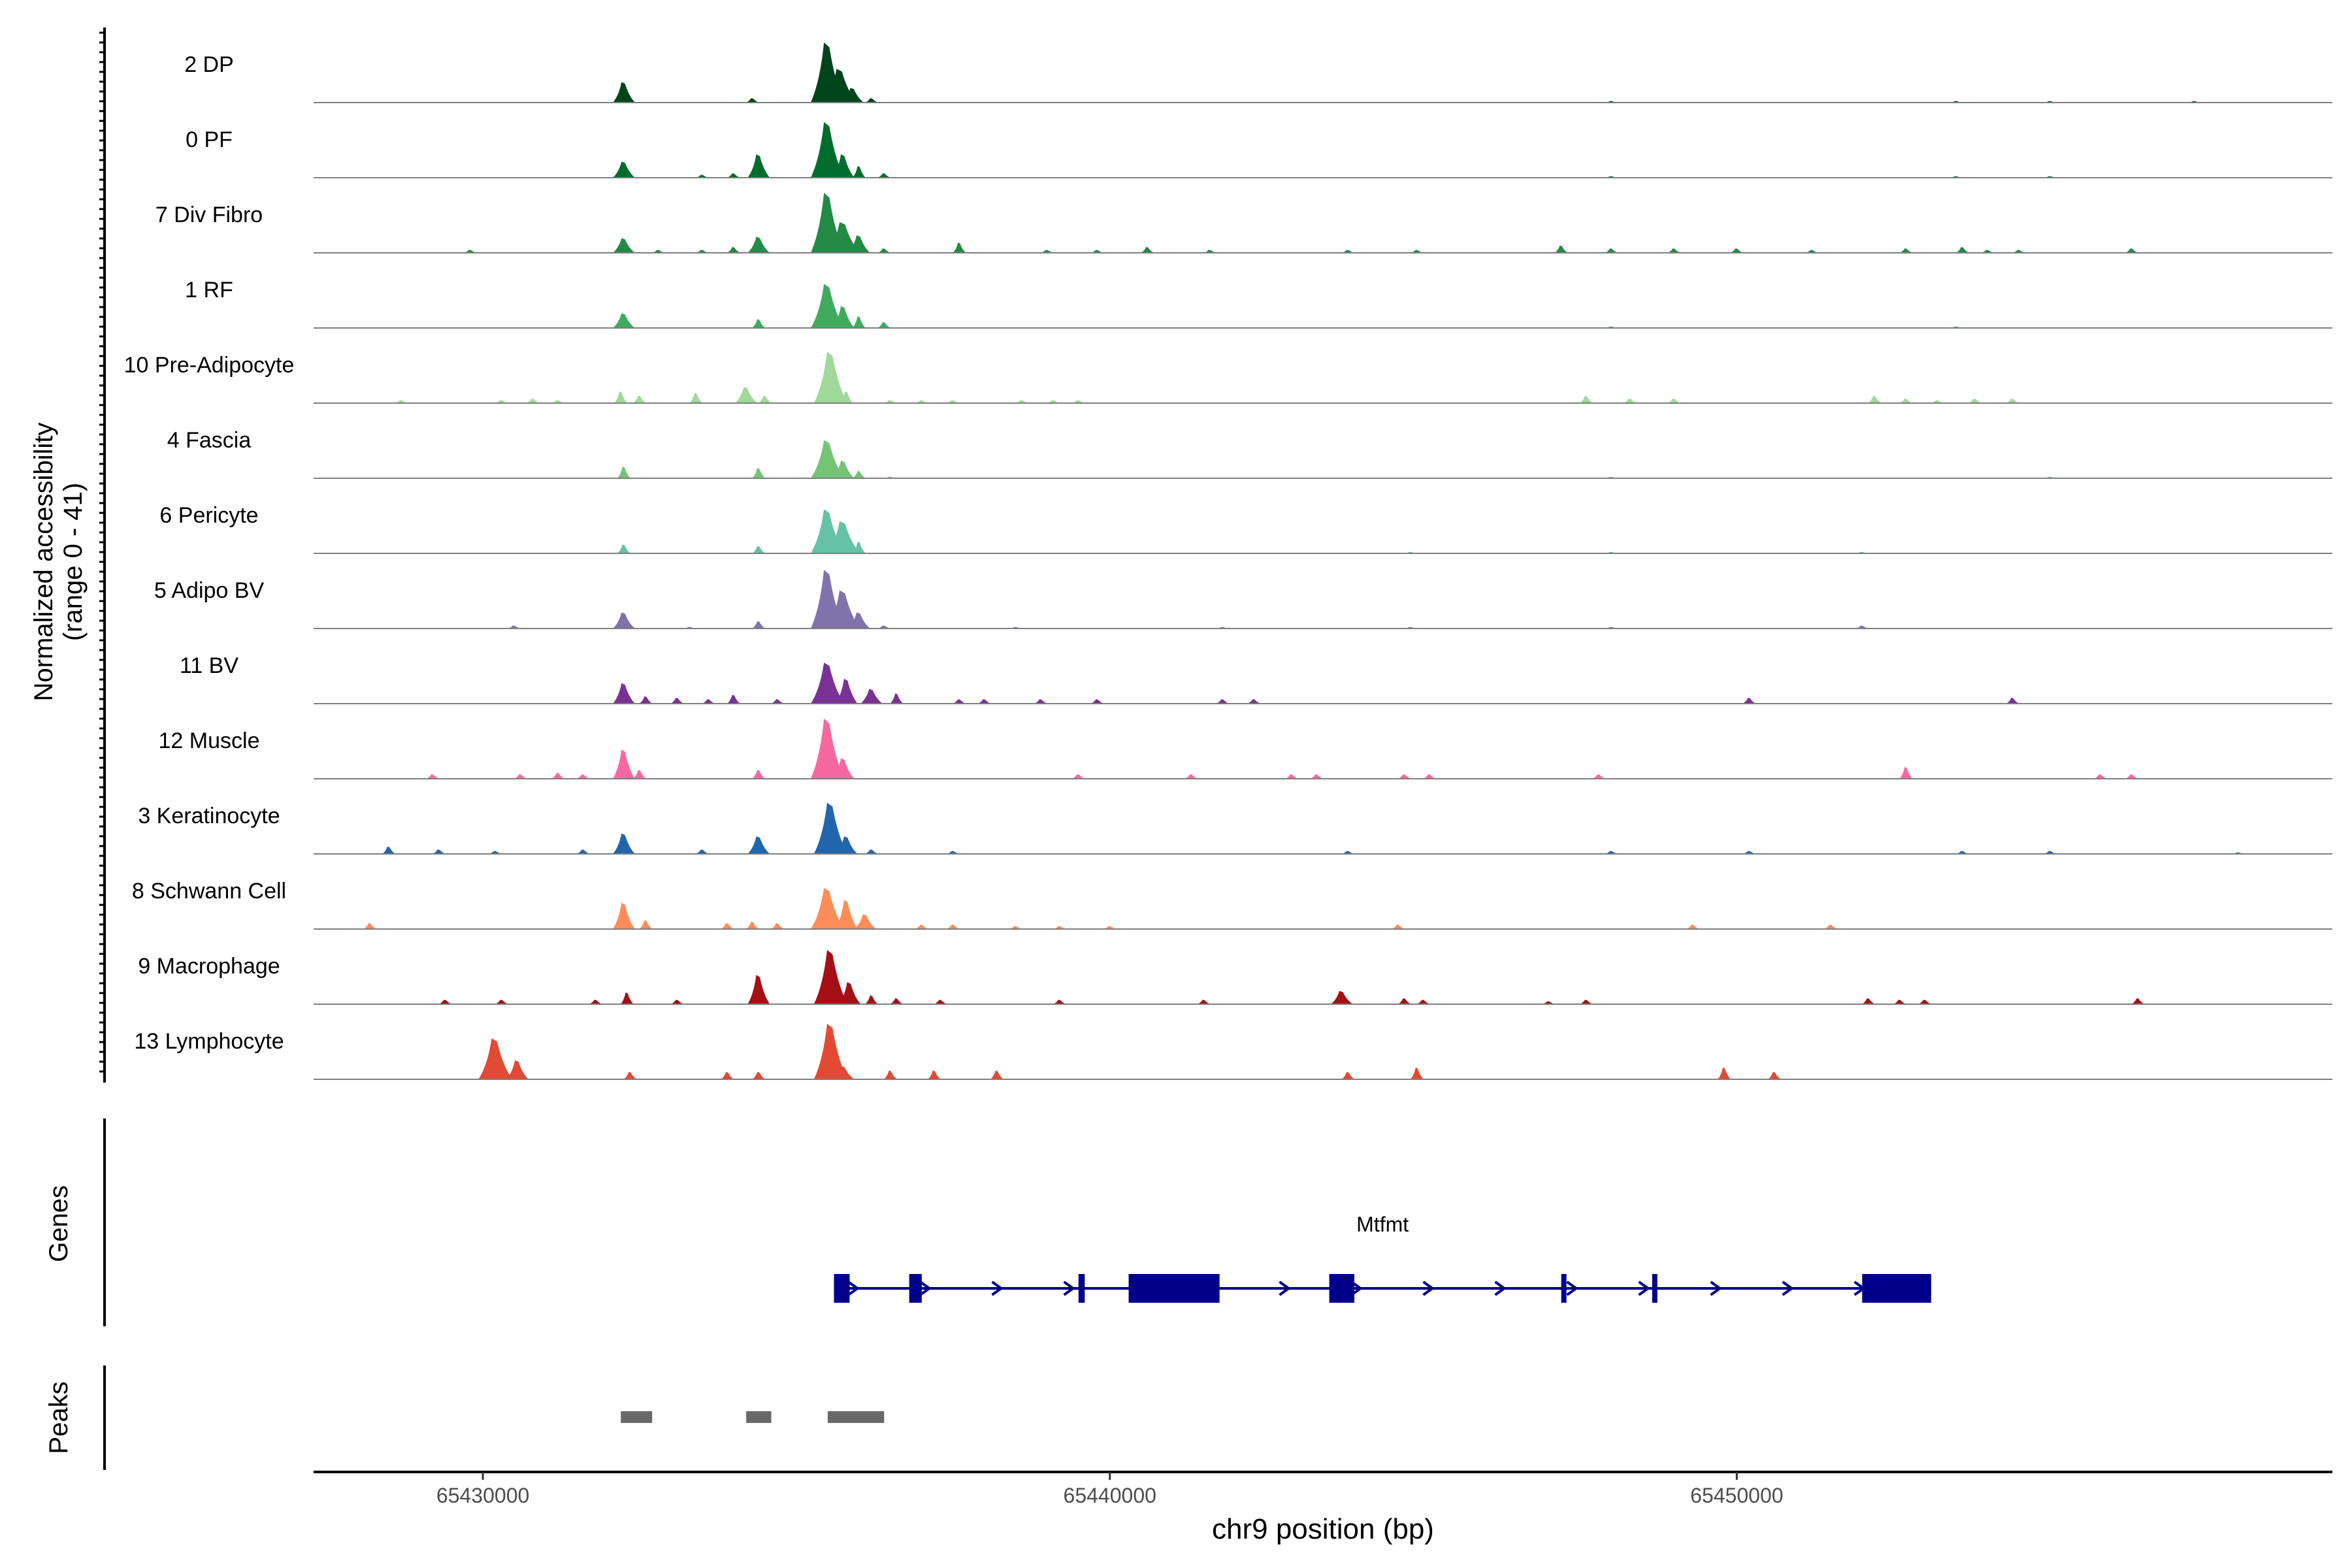  What do you see at coordinates (1382, 1224) in the screenshot?
I see `gene-name: Mtfmt` at bounding box center [1382, 1224].